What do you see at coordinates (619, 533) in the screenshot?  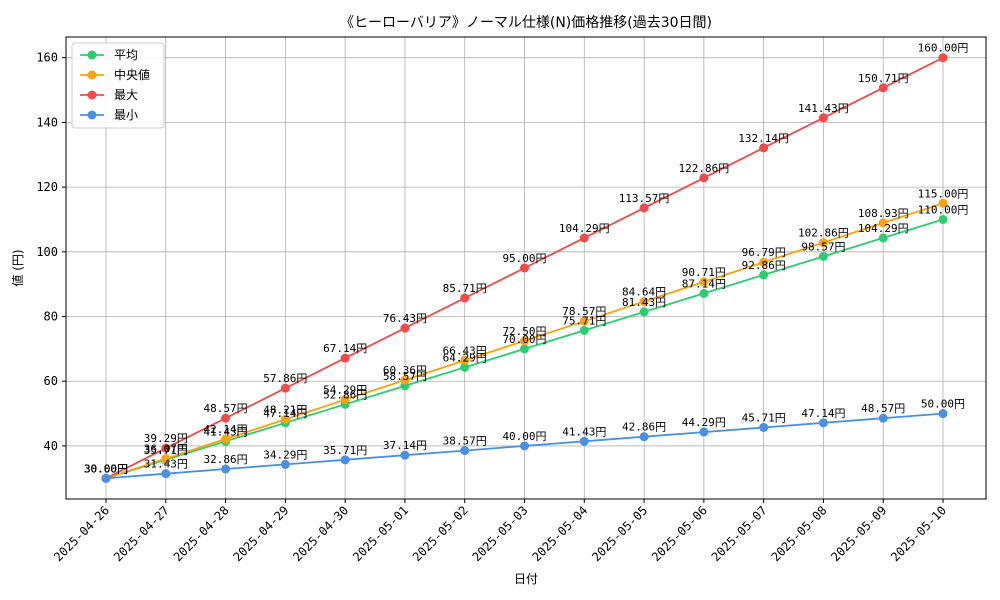 I see `x-tick-label: 2025-05-05` at bounding box center [619, 533].